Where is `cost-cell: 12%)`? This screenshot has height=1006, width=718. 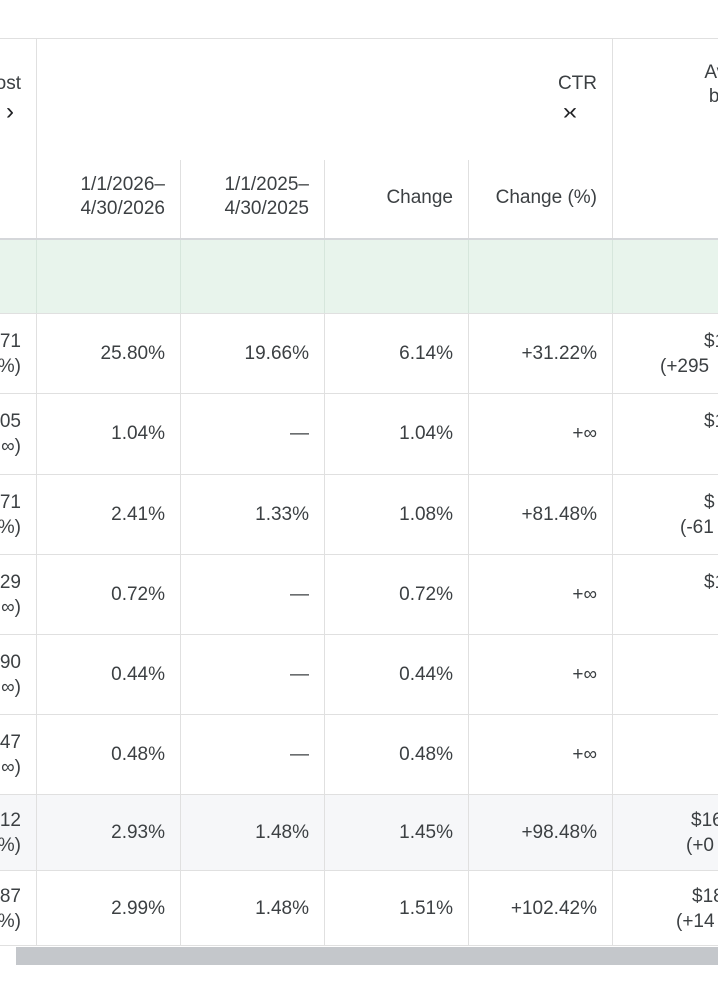
cost-cell: 12%) is located at coordinates (10, 833).